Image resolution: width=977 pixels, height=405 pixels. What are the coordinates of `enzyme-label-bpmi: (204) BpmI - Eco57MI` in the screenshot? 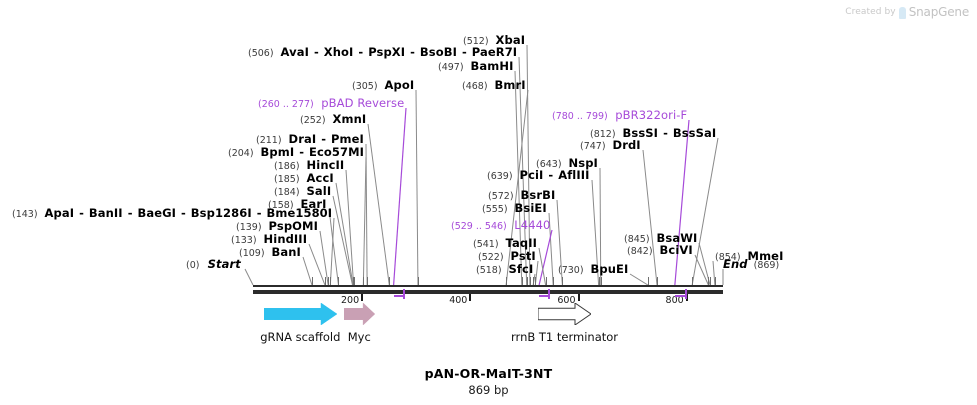 It's located at (296, 153).